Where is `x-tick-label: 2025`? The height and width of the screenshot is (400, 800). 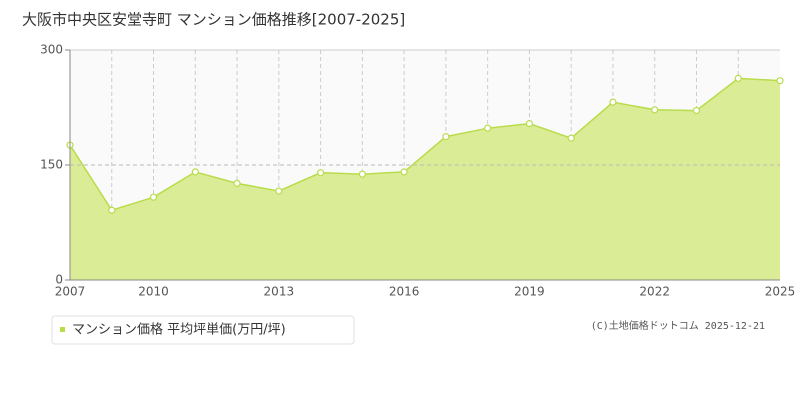
x-tick-label: 2025 is located at coordinates (780, 292).